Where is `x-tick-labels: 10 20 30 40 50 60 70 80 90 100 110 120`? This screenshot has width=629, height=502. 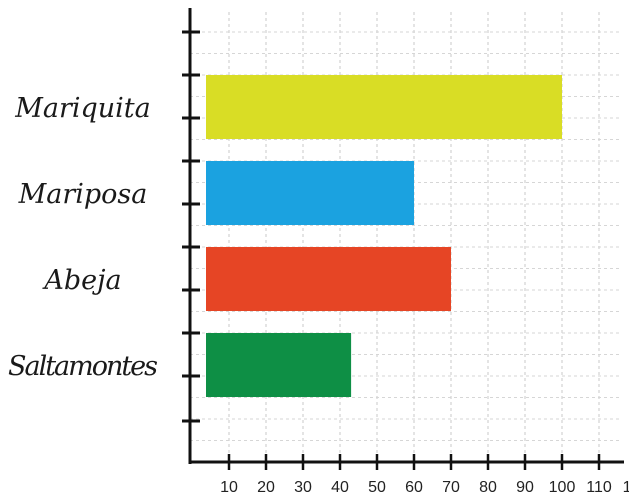
x-tick-labels: 10 20 30 40 50 60 70 80 90 100 110 120 is located at coordinates (424, 487).